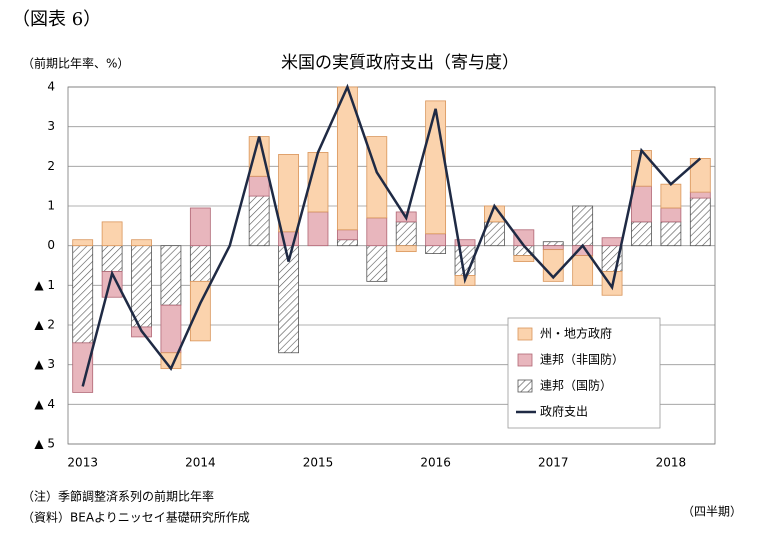  I want to click on chart-title: 米国の実質政府支出（寄与度）, so click(400, 63).